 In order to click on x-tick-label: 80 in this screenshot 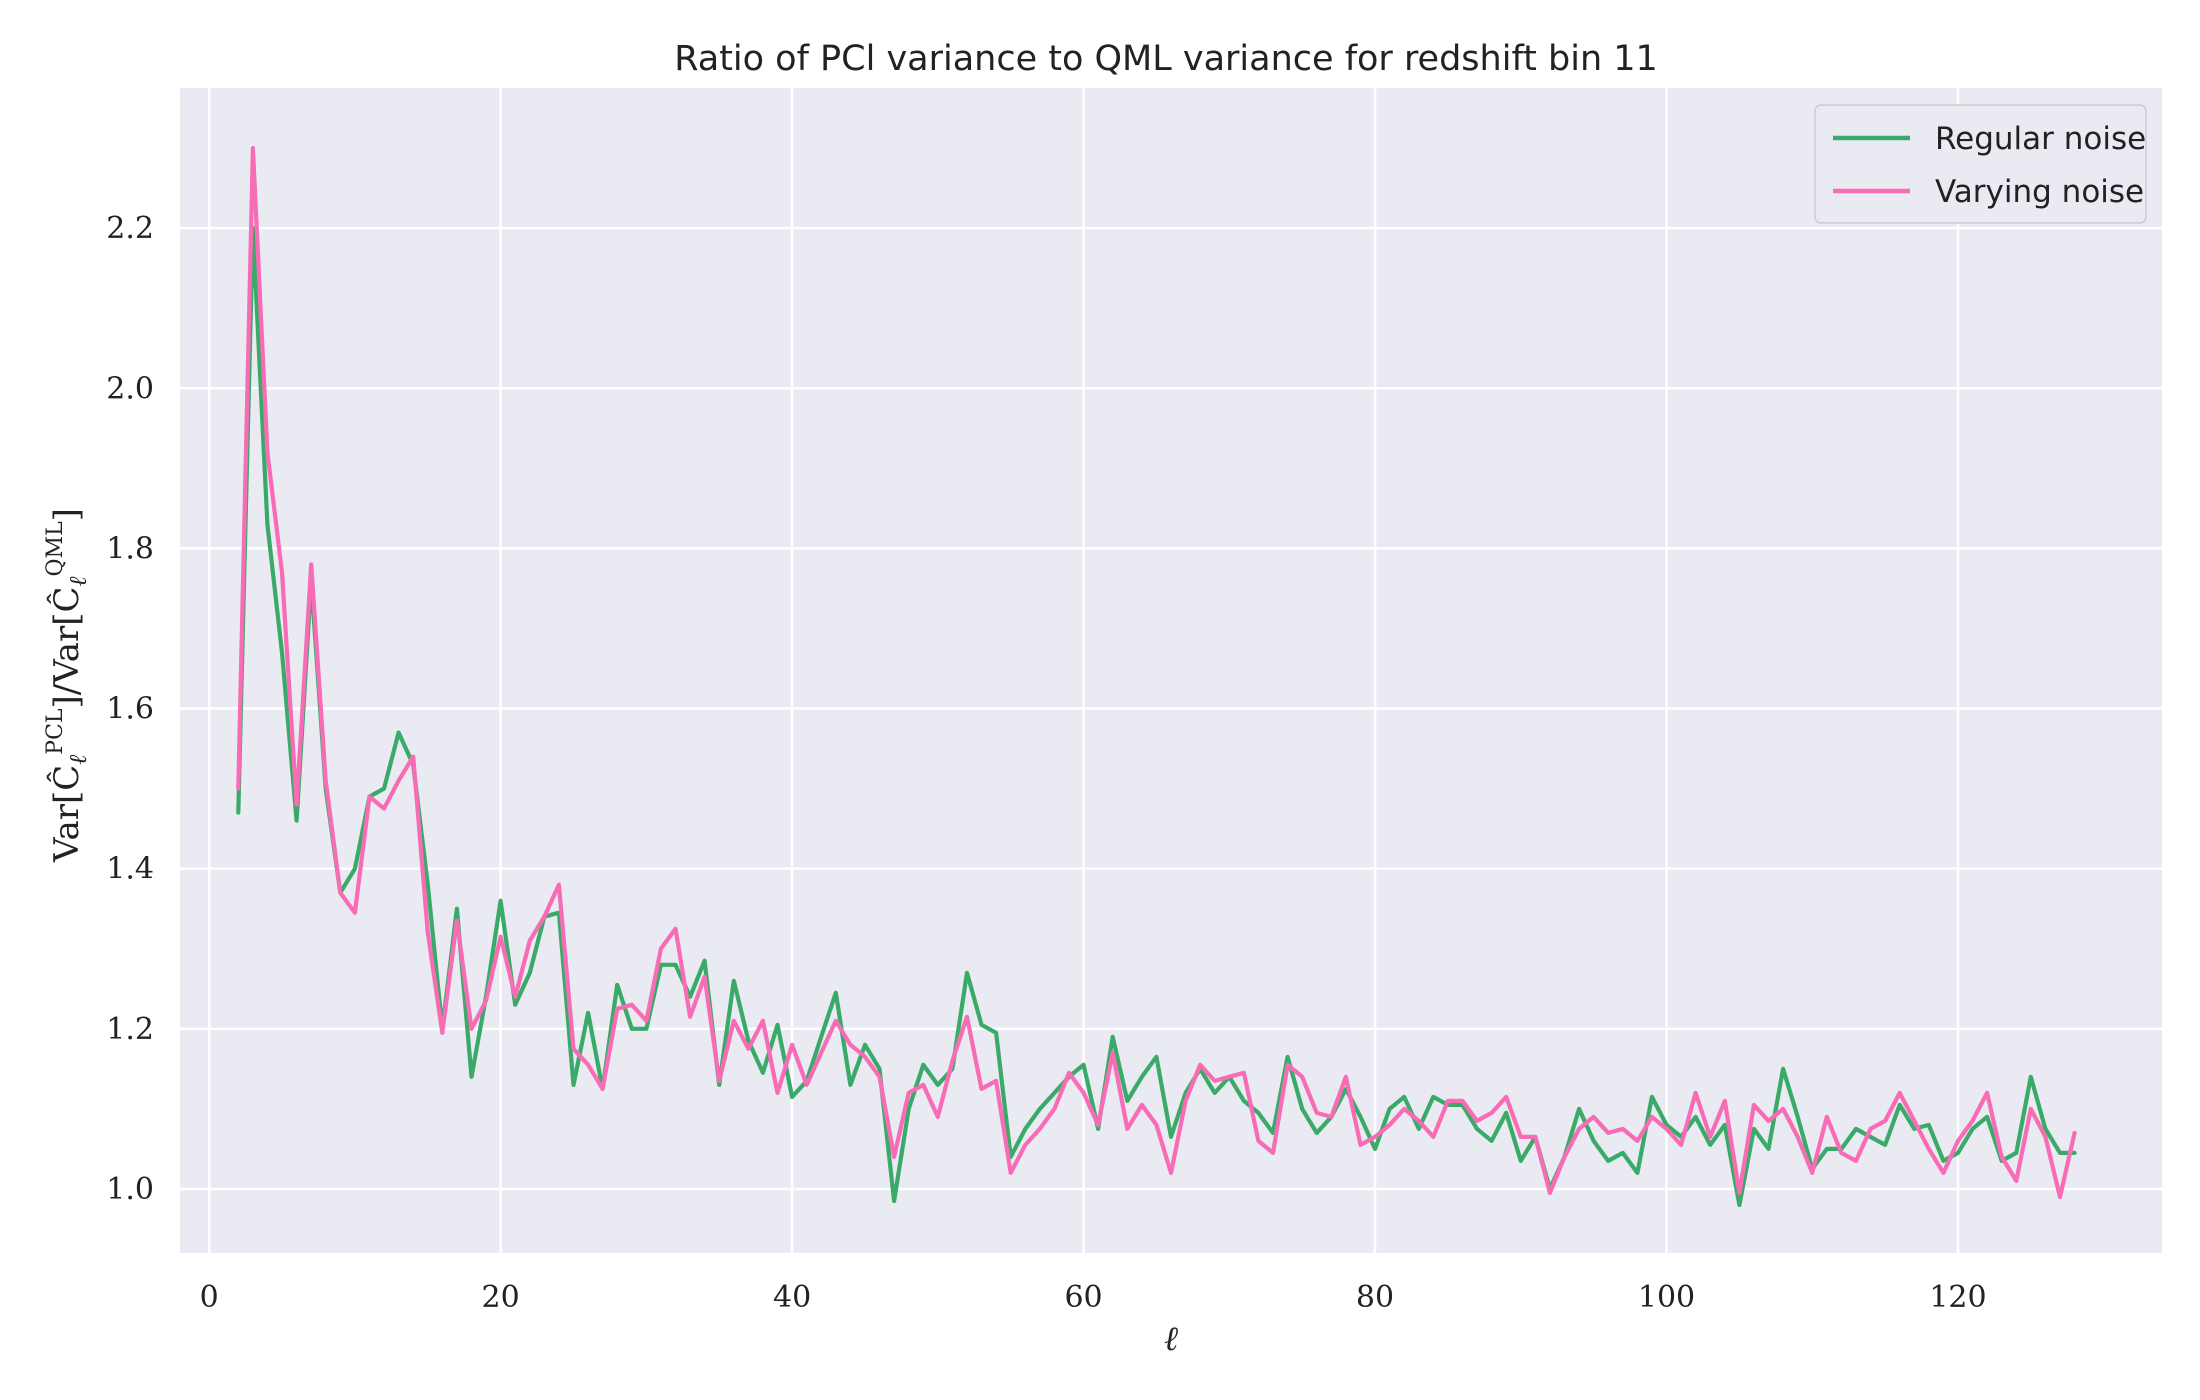, I will do `click(1375, 1297)`.